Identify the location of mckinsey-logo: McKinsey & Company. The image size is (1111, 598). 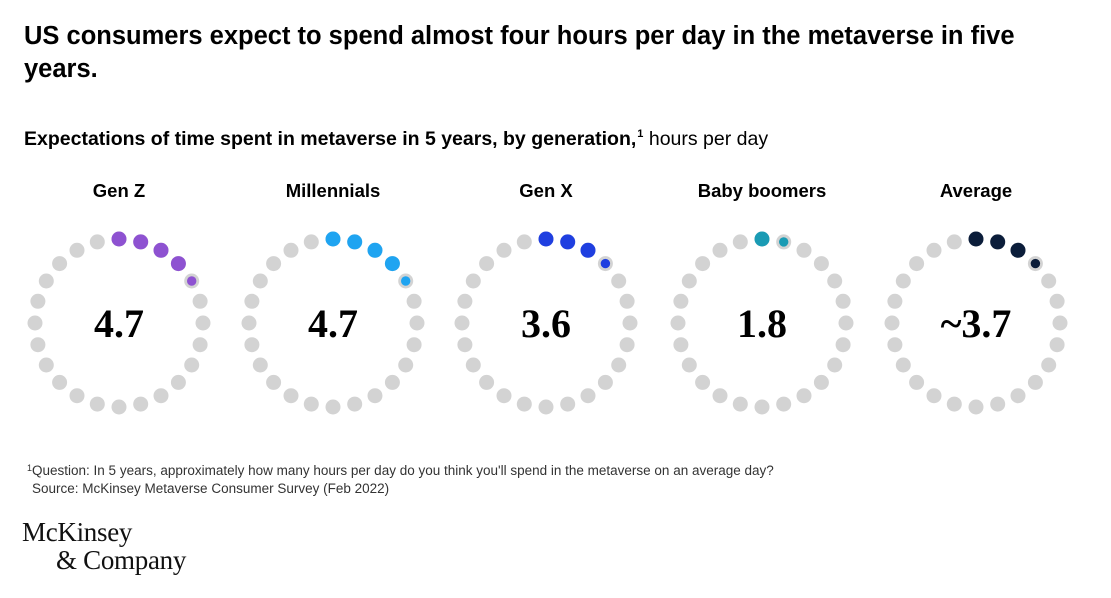
(104, 546).